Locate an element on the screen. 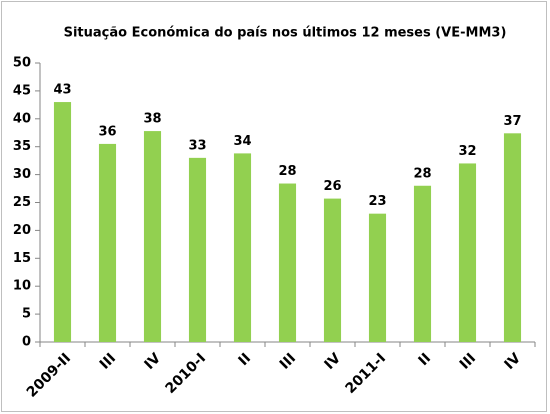  y-tick-label: 45 is located at coordinates (22, 90).